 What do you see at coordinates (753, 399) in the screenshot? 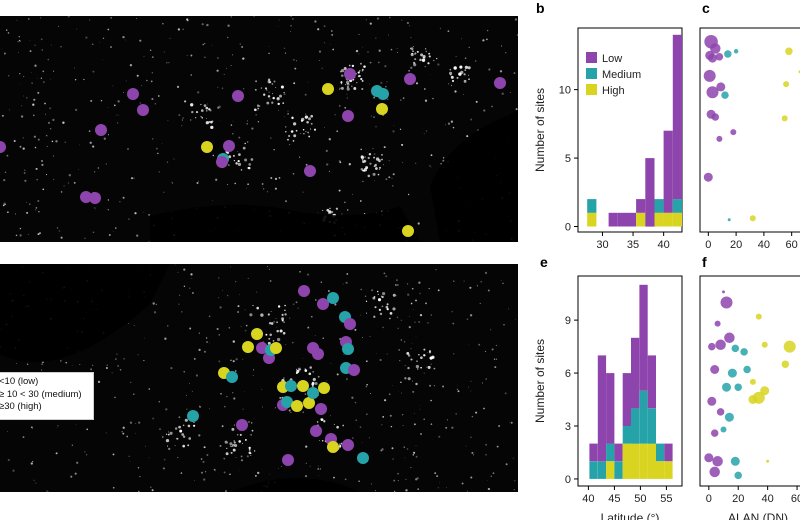
I see `point-high` at bounding box center [753, 399].